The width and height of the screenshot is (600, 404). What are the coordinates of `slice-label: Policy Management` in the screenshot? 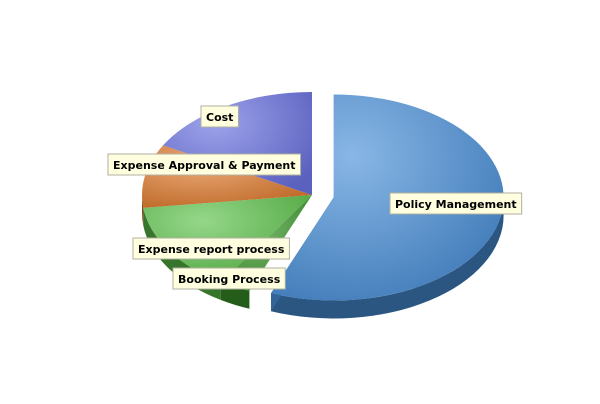 It's located at (456, 203).